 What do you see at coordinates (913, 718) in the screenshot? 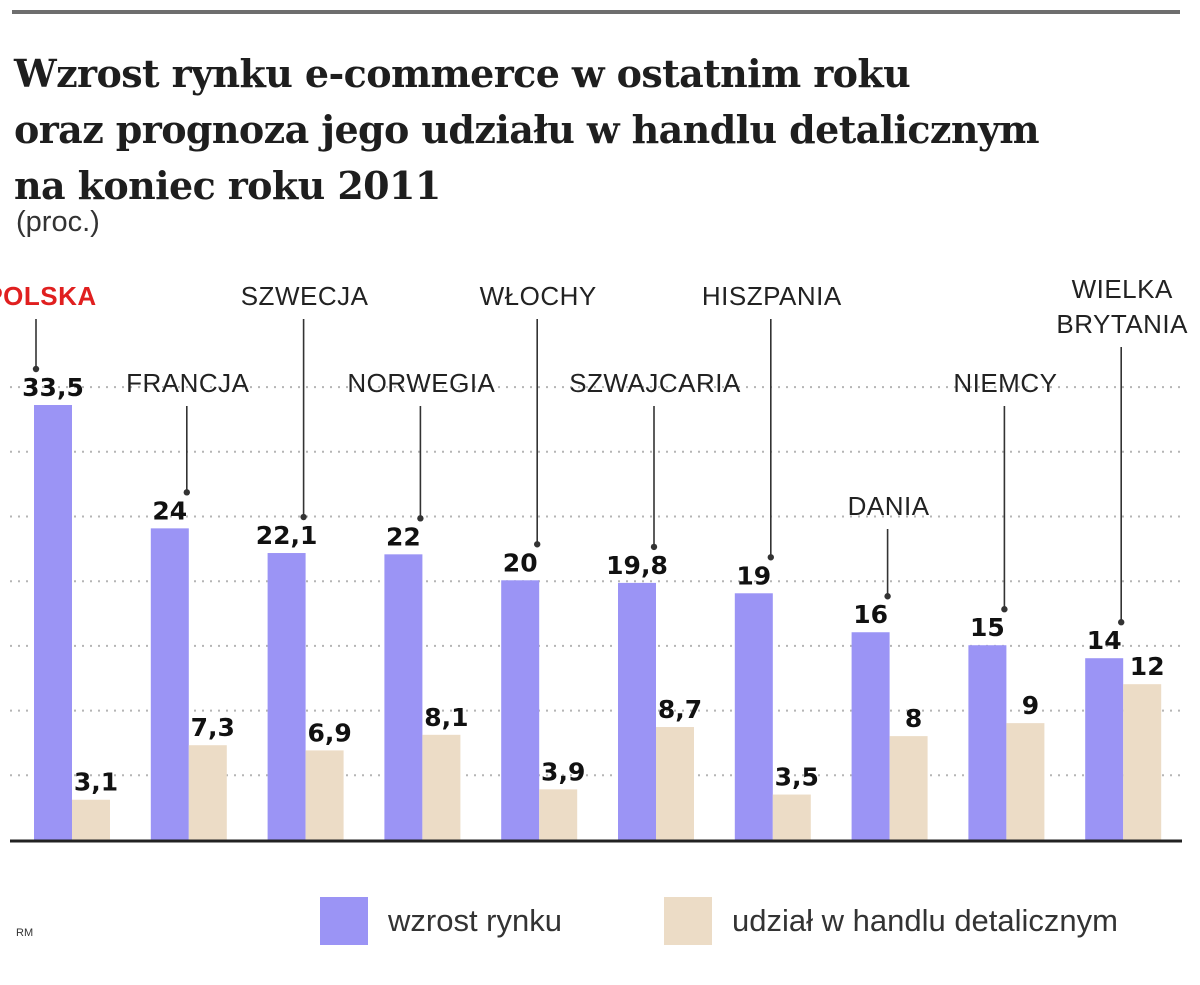
I see `value-label-share-7: 8` at bounding box center [913, 718].